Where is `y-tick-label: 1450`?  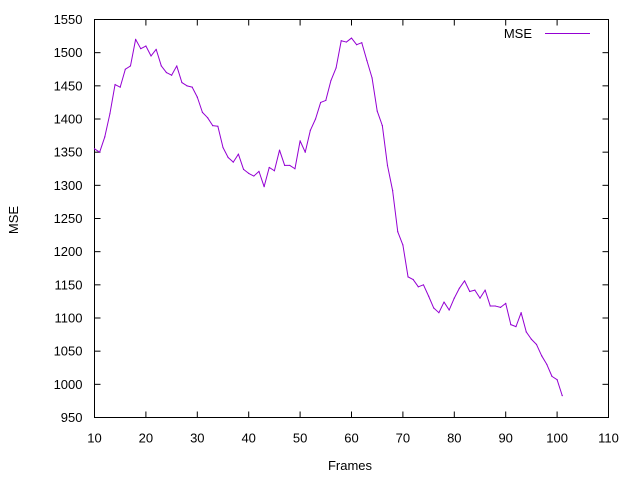 y-tick-label: 1450 is located at coordinates (68, 85).